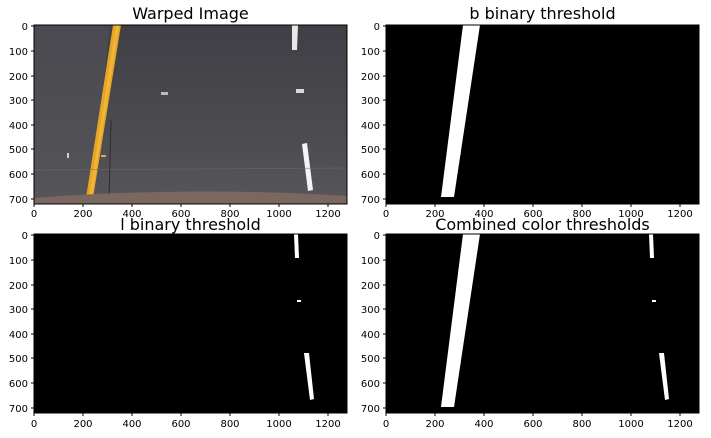 The height and width of the screenshot is (438, 711). Describe the element at coordinates (190, 224) in the screenshot. I see `panel-title: l binary threshold` at that location.